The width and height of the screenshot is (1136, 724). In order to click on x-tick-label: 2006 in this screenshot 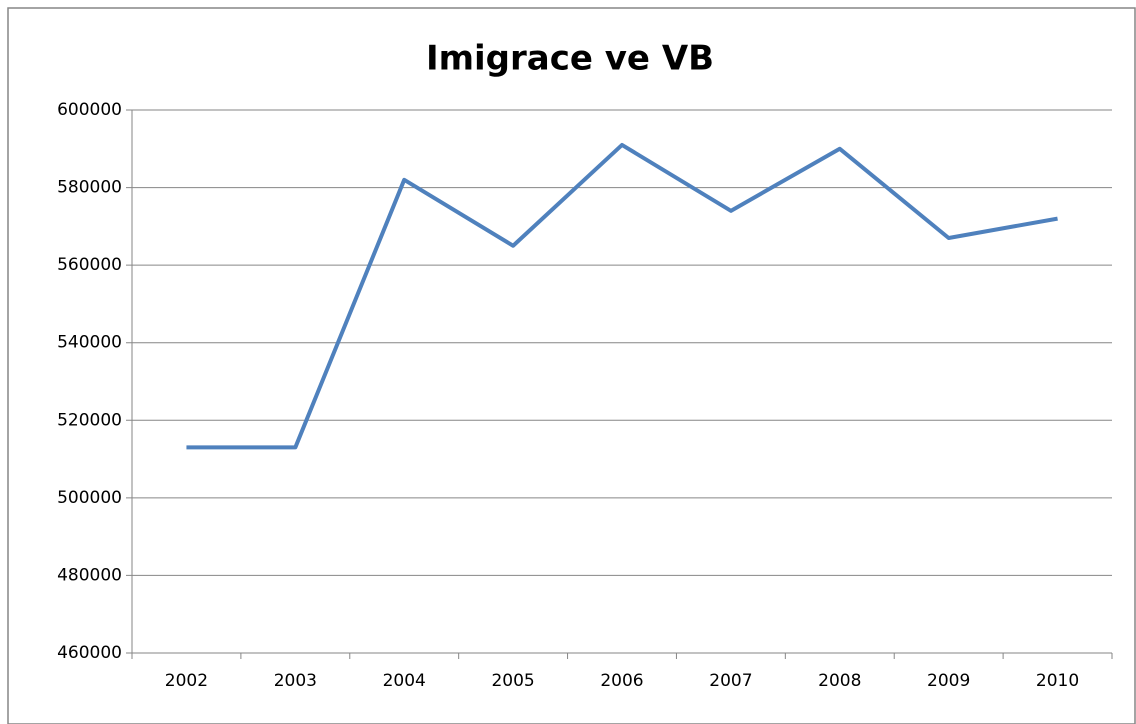, I will do `click(621, 681)`.